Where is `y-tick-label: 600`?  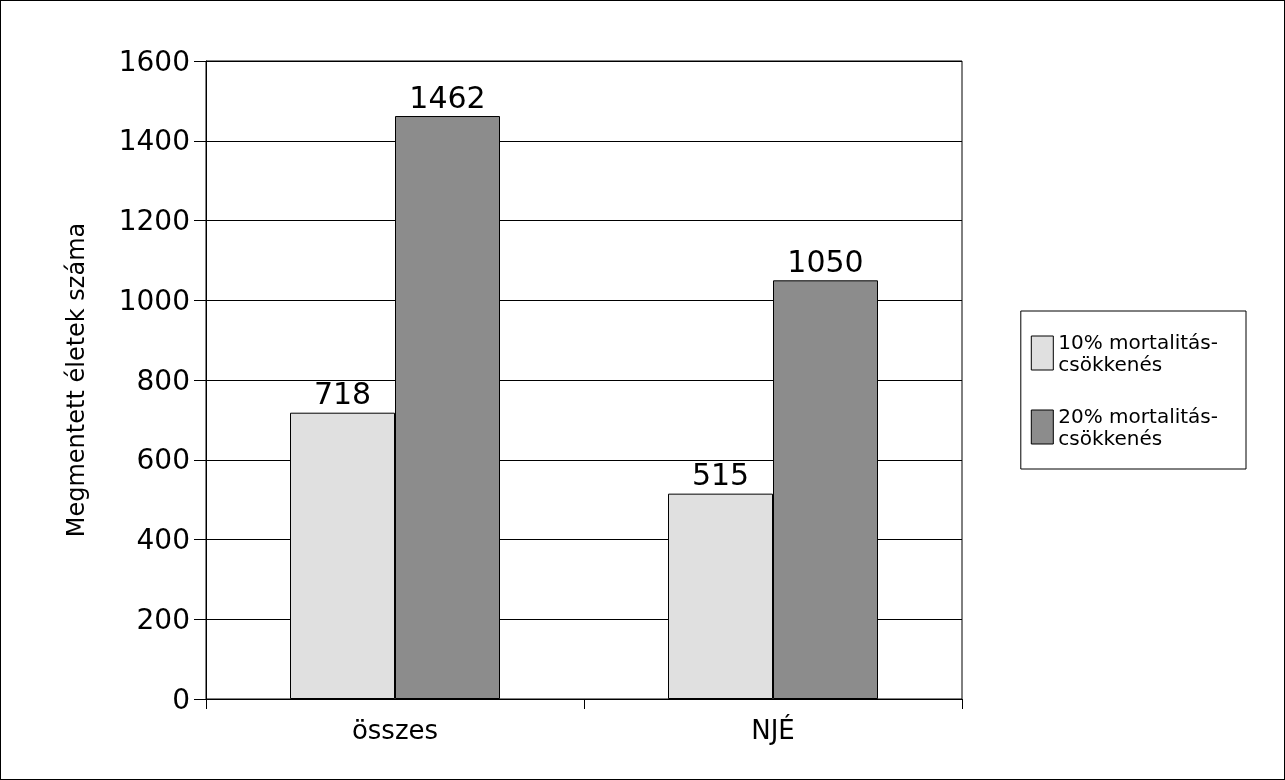
y-tick-label: 600 is located at coordinates (163, 460).